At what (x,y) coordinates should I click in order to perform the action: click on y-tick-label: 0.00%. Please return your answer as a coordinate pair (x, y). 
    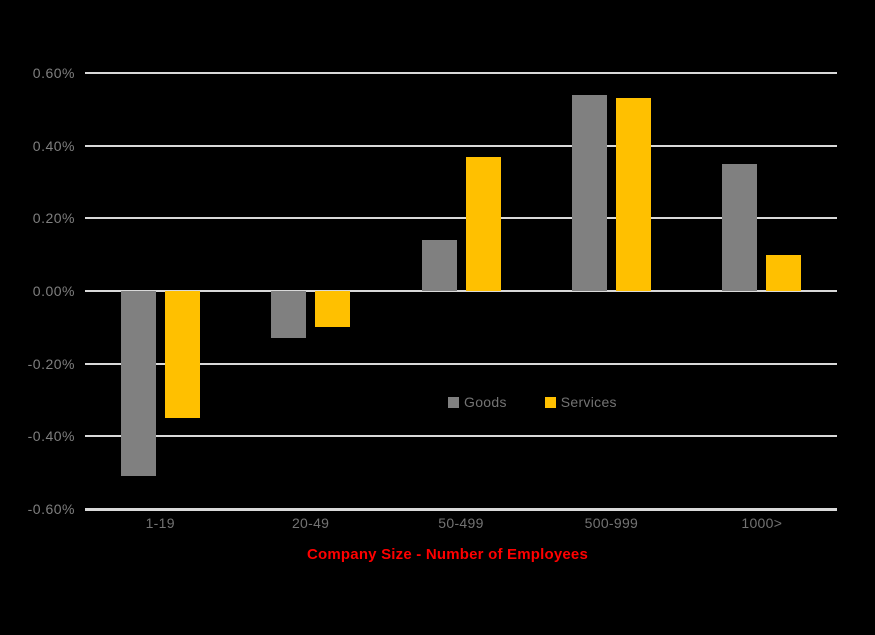
    Looking at the image, I should click on (53, 291).